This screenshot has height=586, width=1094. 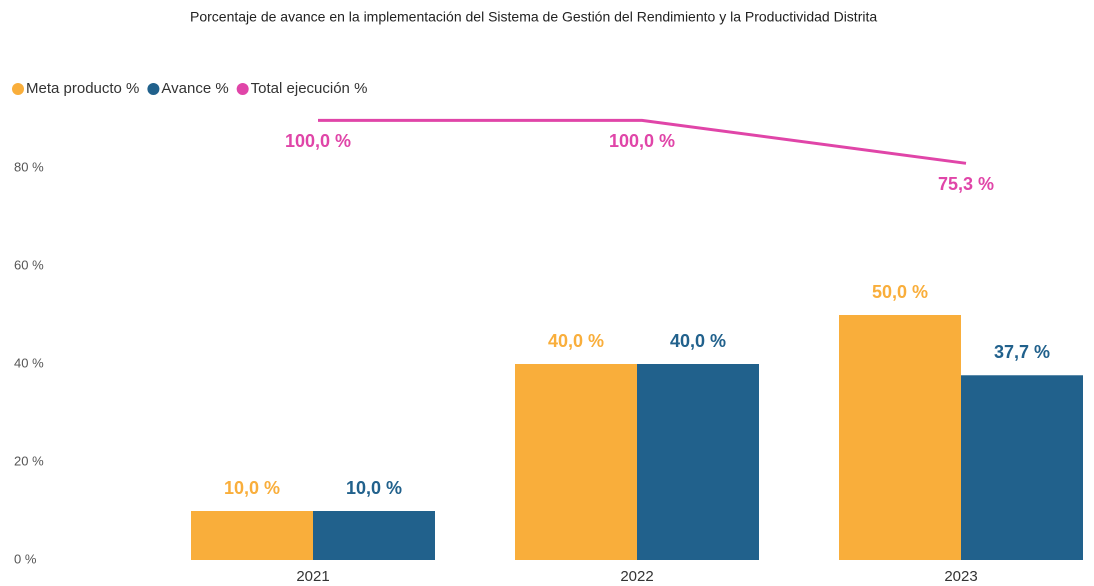 I want to click on y-tick-label: 20 %, so click(x=29, y=460).